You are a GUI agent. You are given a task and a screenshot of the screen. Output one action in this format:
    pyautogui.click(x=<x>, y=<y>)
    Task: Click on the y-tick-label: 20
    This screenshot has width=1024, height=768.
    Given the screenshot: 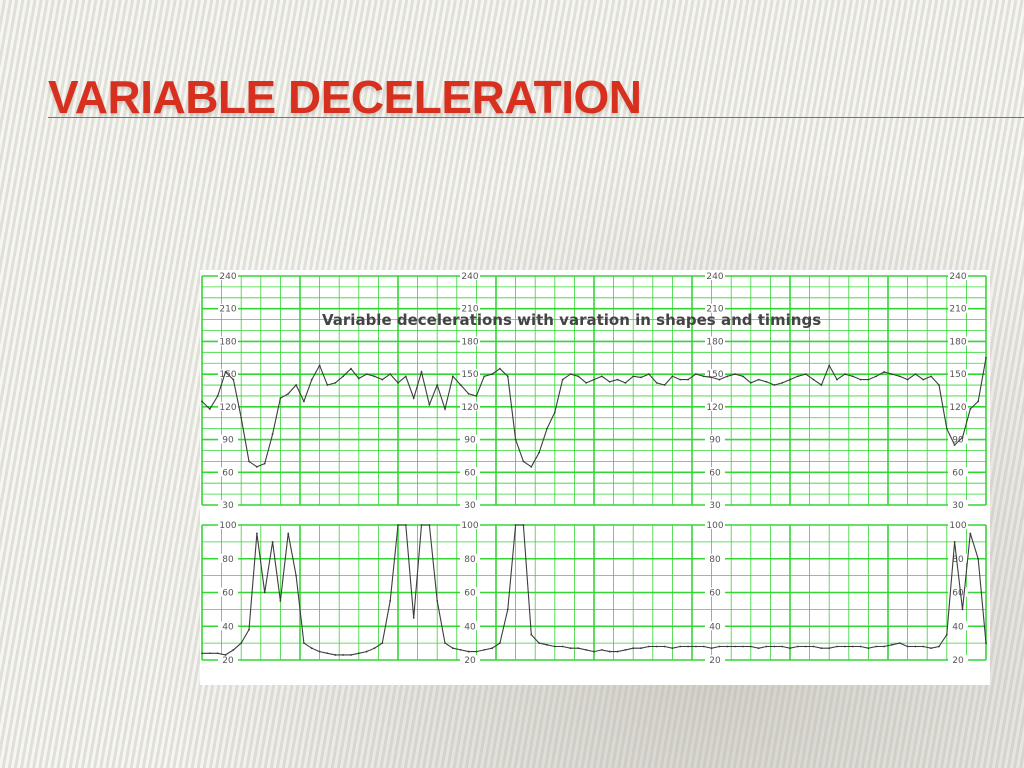 What is the action you would take?
    pyautogui.click(x=715, y=661)
    